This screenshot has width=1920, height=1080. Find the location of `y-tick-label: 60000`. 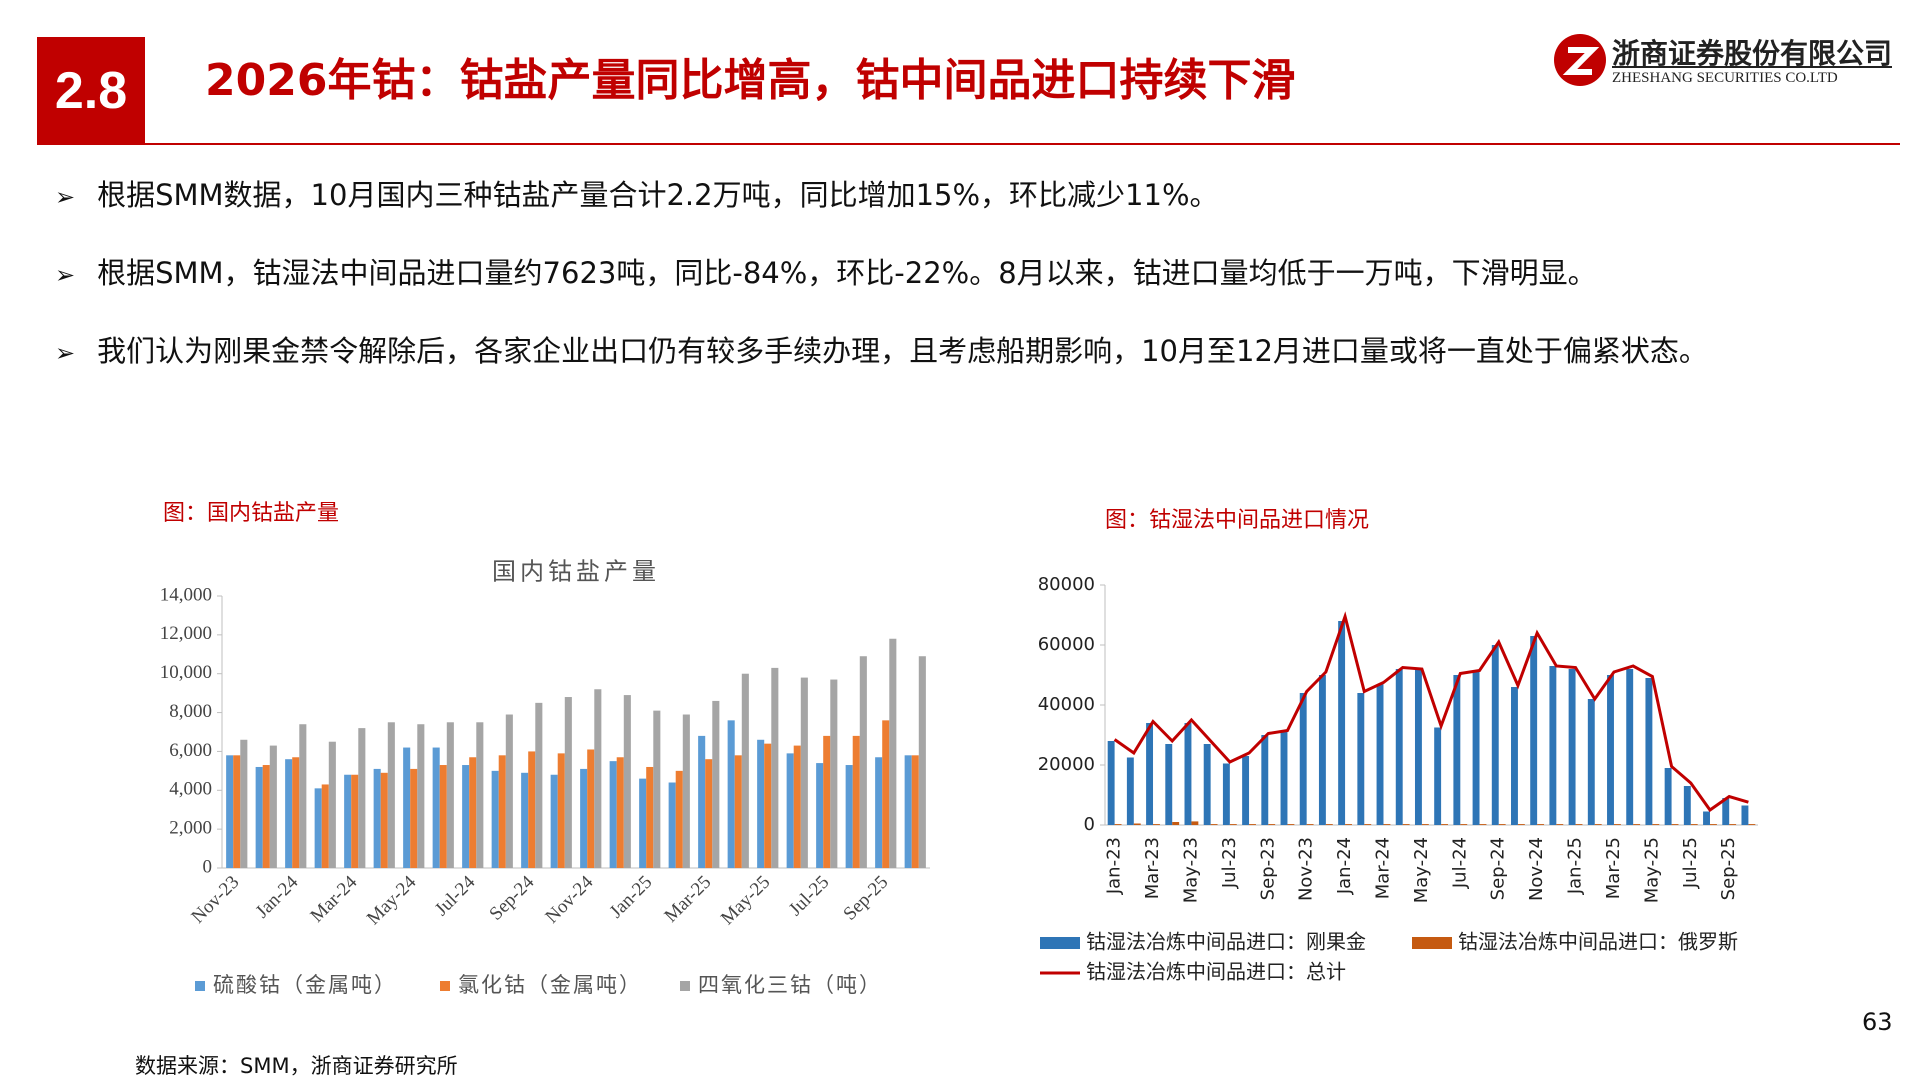

y-tick-label: 60000 is located at coordinates (1066, 644).